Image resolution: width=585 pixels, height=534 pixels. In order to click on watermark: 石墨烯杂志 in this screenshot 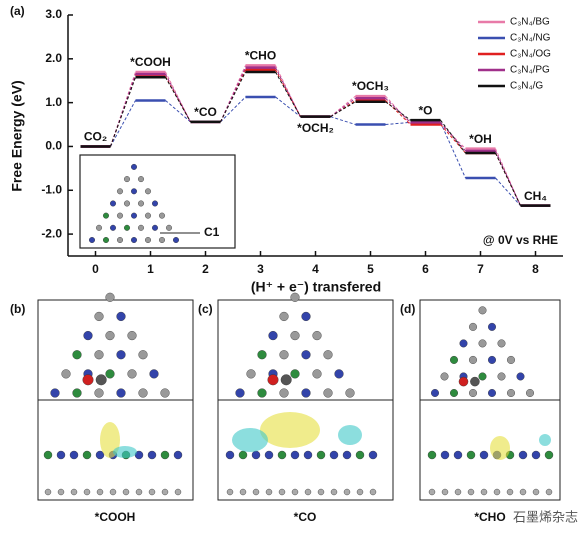, I will do `click(545, 516)`.